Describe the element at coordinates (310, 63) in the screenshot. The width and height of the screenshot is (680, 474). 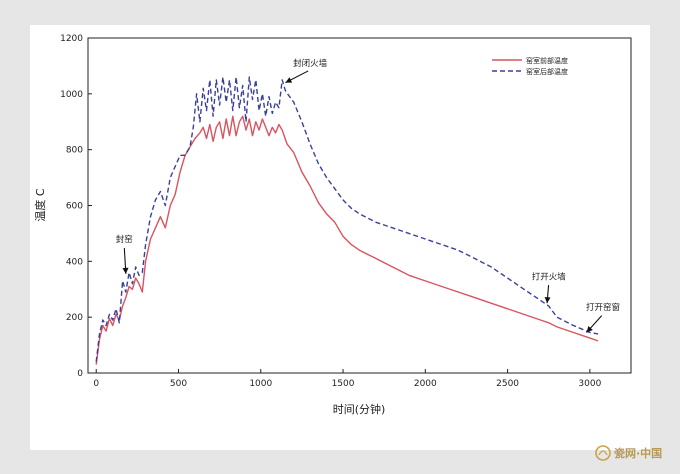
I see `annotation-label: 封闭火墙` at that location.